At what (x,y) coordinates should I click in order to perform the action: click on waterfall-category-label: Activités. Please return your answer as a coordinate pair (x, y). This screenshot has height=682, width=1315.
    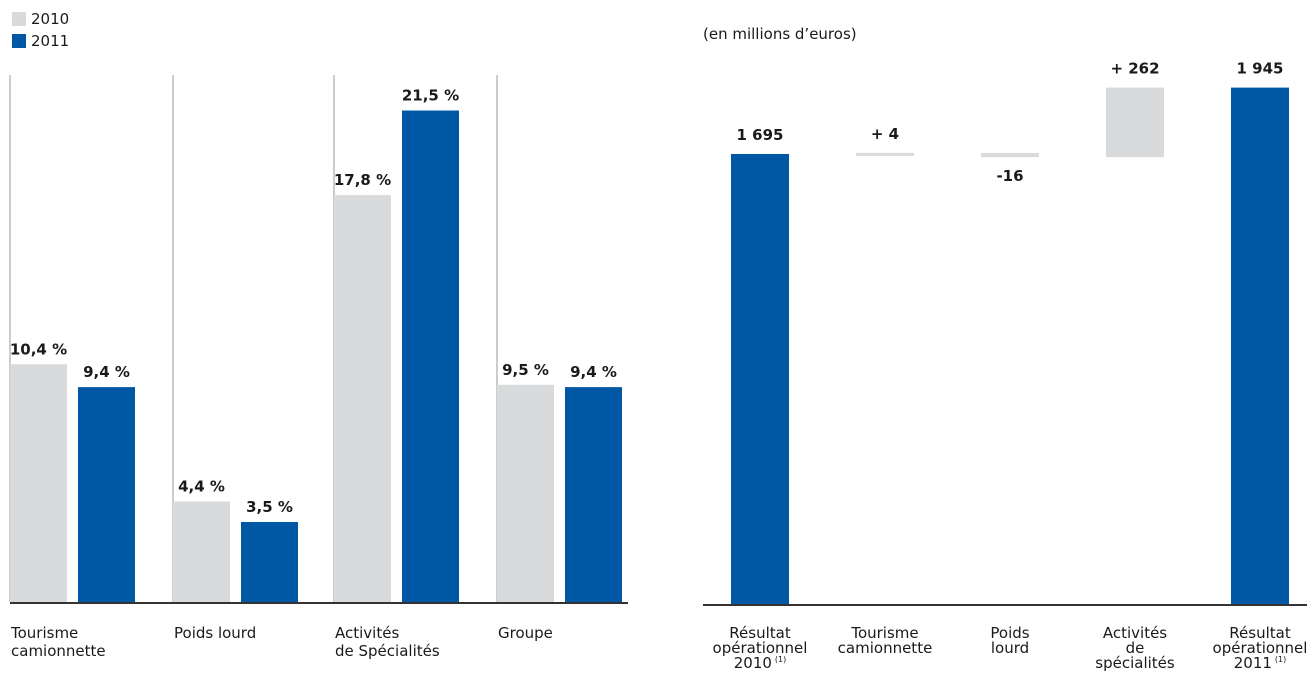
    Looking at the image, I should click on (1135, 633).